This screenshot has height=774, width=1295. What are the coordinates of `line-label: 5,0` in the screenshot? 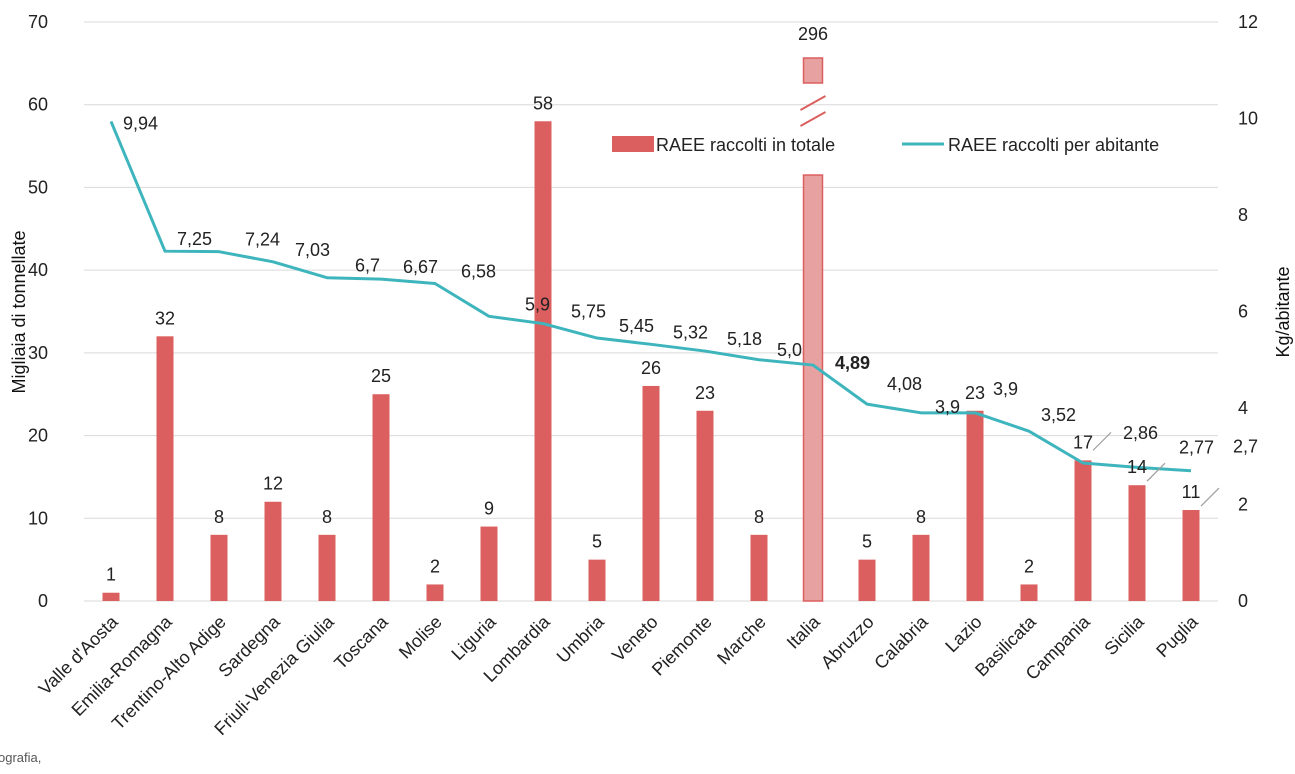 It's located at (789, 350).